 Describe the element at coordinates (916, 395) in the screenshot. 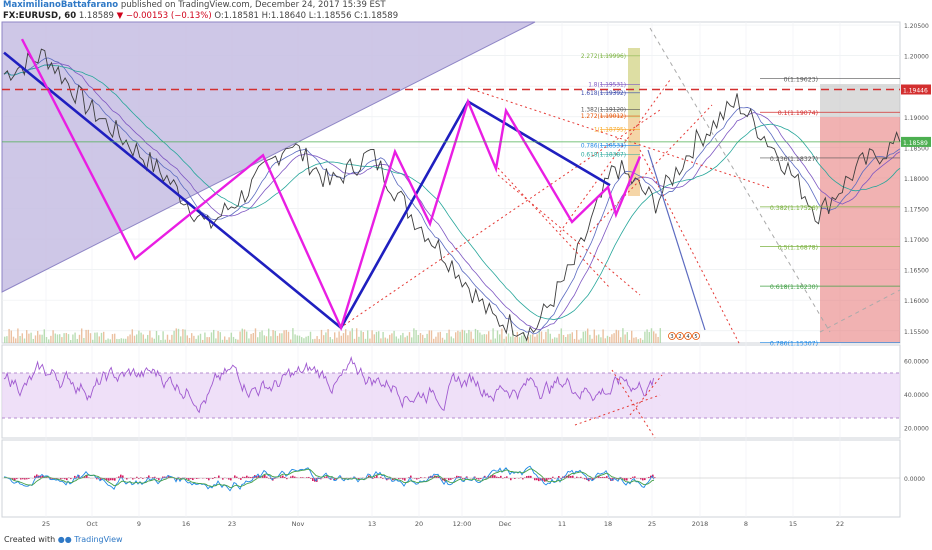

I see `rsi-axis: 60.0000 40.0000 20.0000` at that location.